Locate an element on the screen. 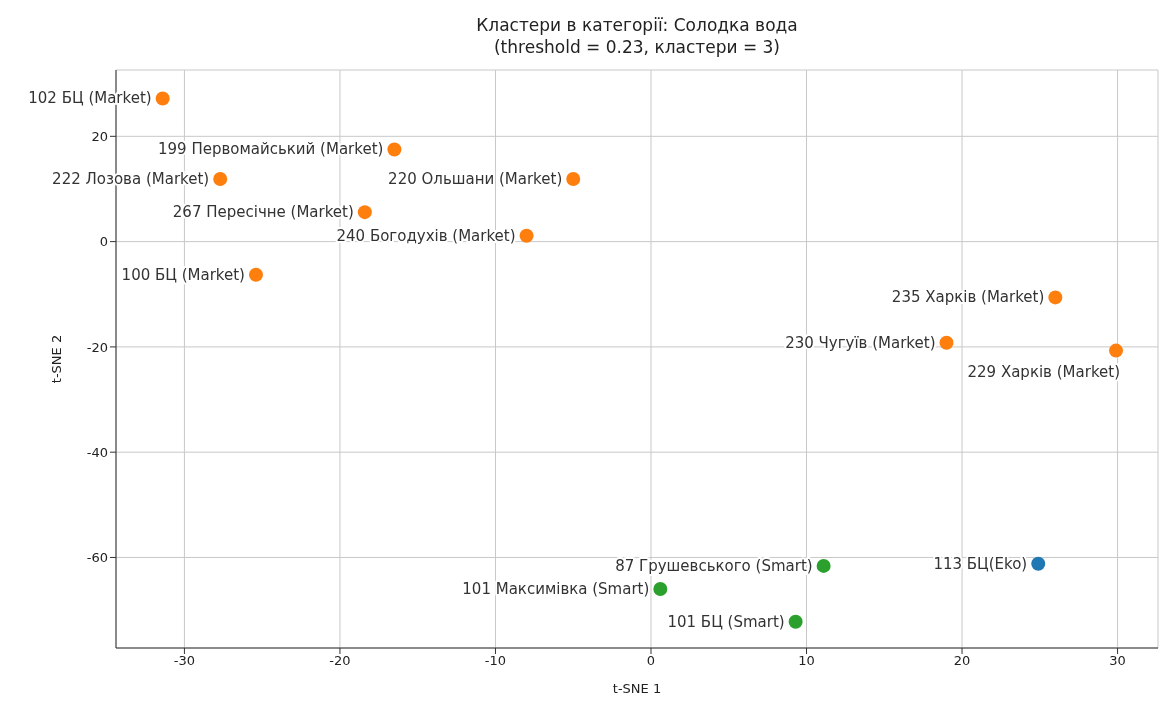 This screenshot has height=706, width=1176. y-tick-label: -40 is located at coordinates (97, 452).